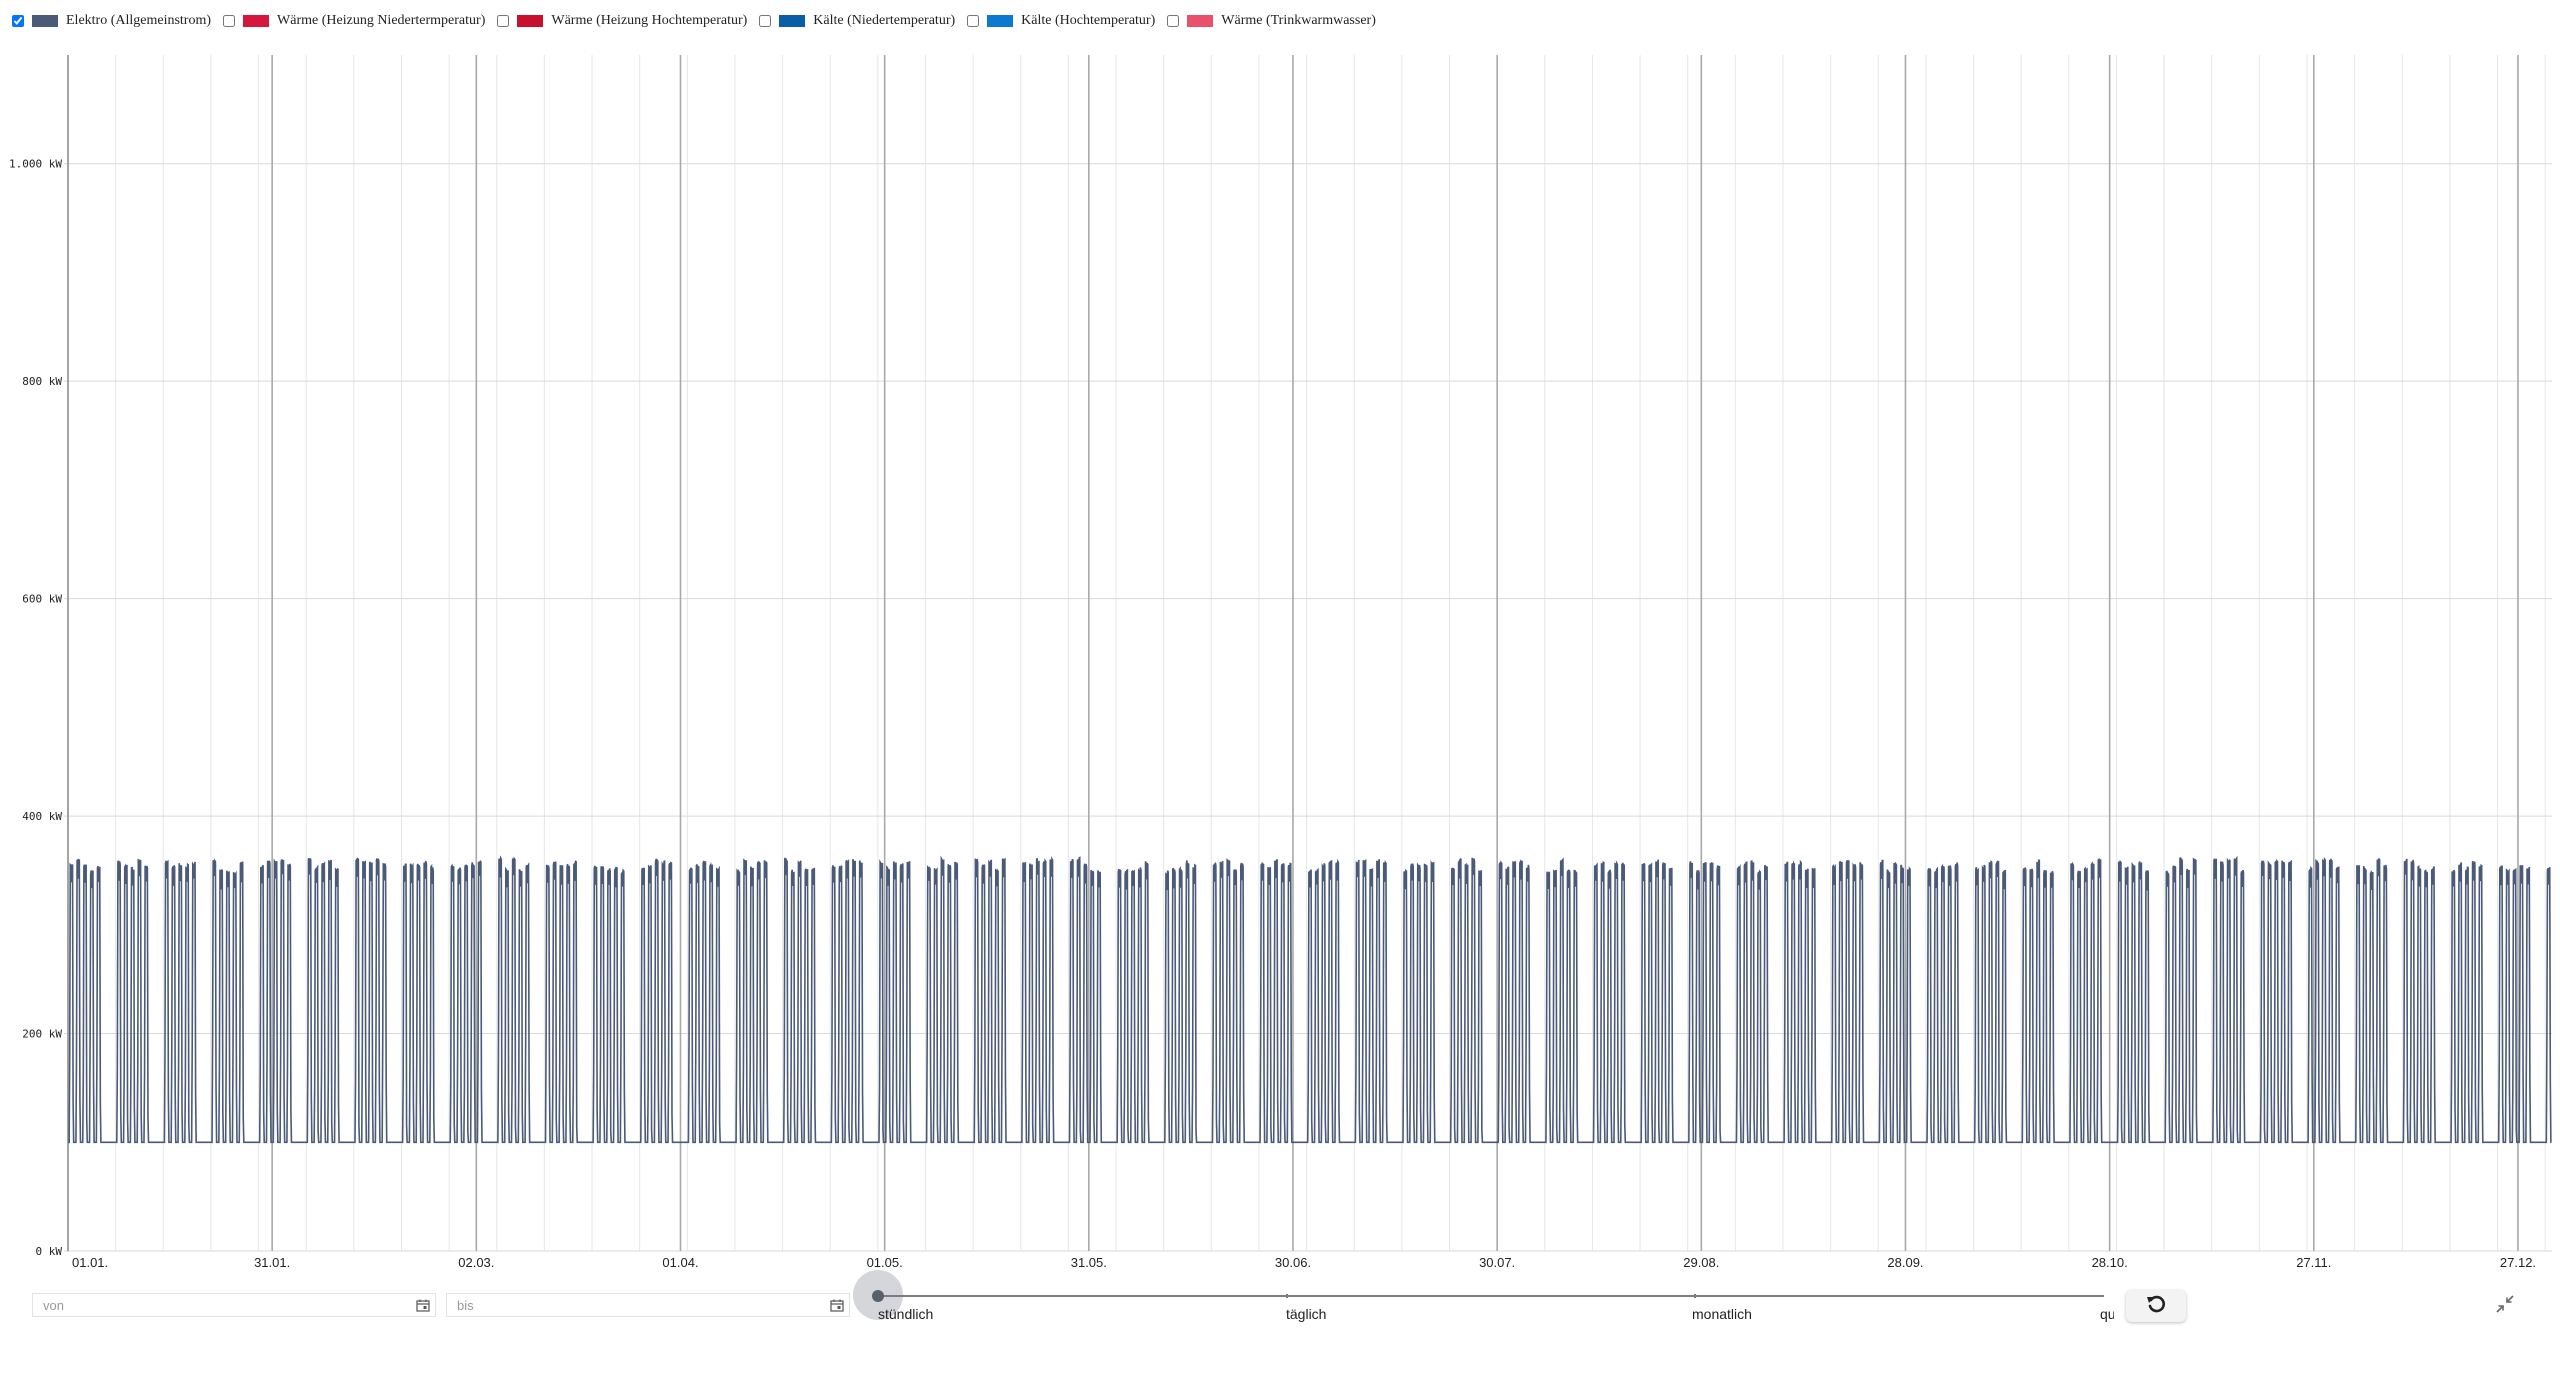 Image resolution: width=2560 pixels, height=1394 pixels. Describe the element at coordinates (1088, 20) in the screenshot. I see `legend-label: Kälte (Hochtemperatur)` at that location.